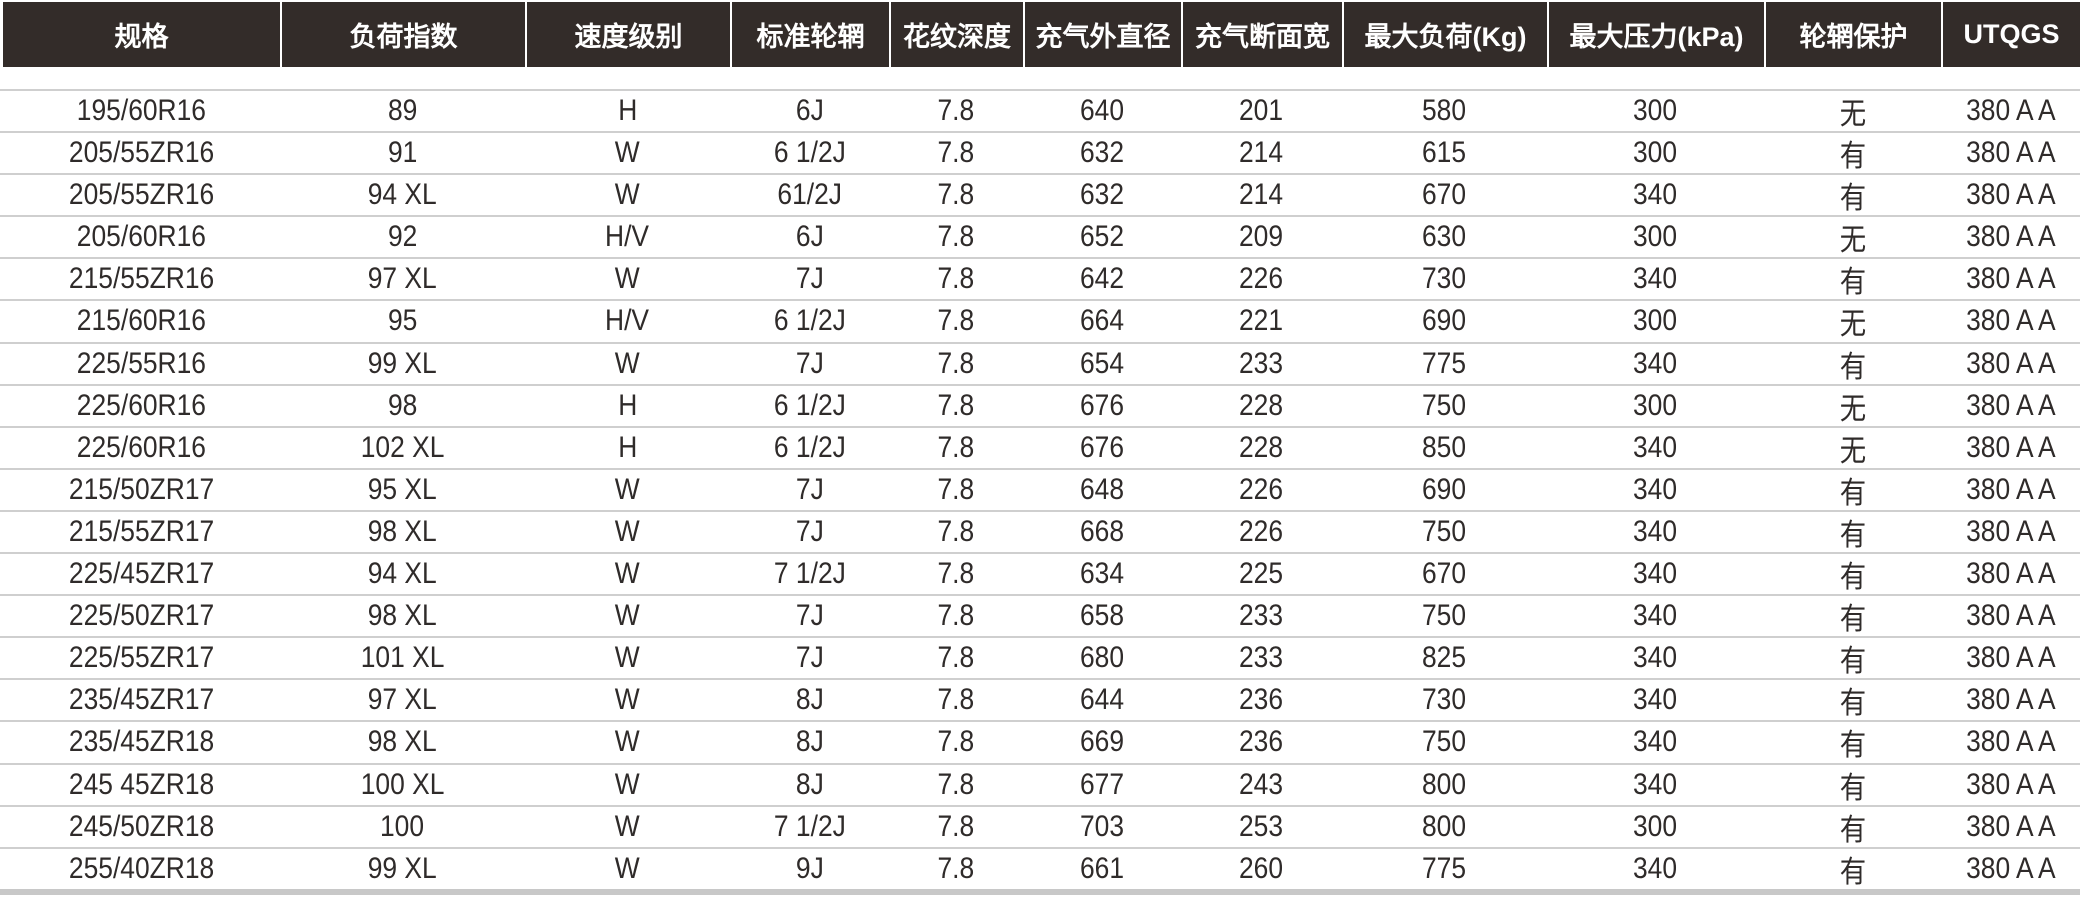 The width and height of the screenshot is (2080, 903). What do you see at coordinates (1444, 700) in the screenshot?
I see `cell-max-load: 730` at bounding box center [1444, 700].